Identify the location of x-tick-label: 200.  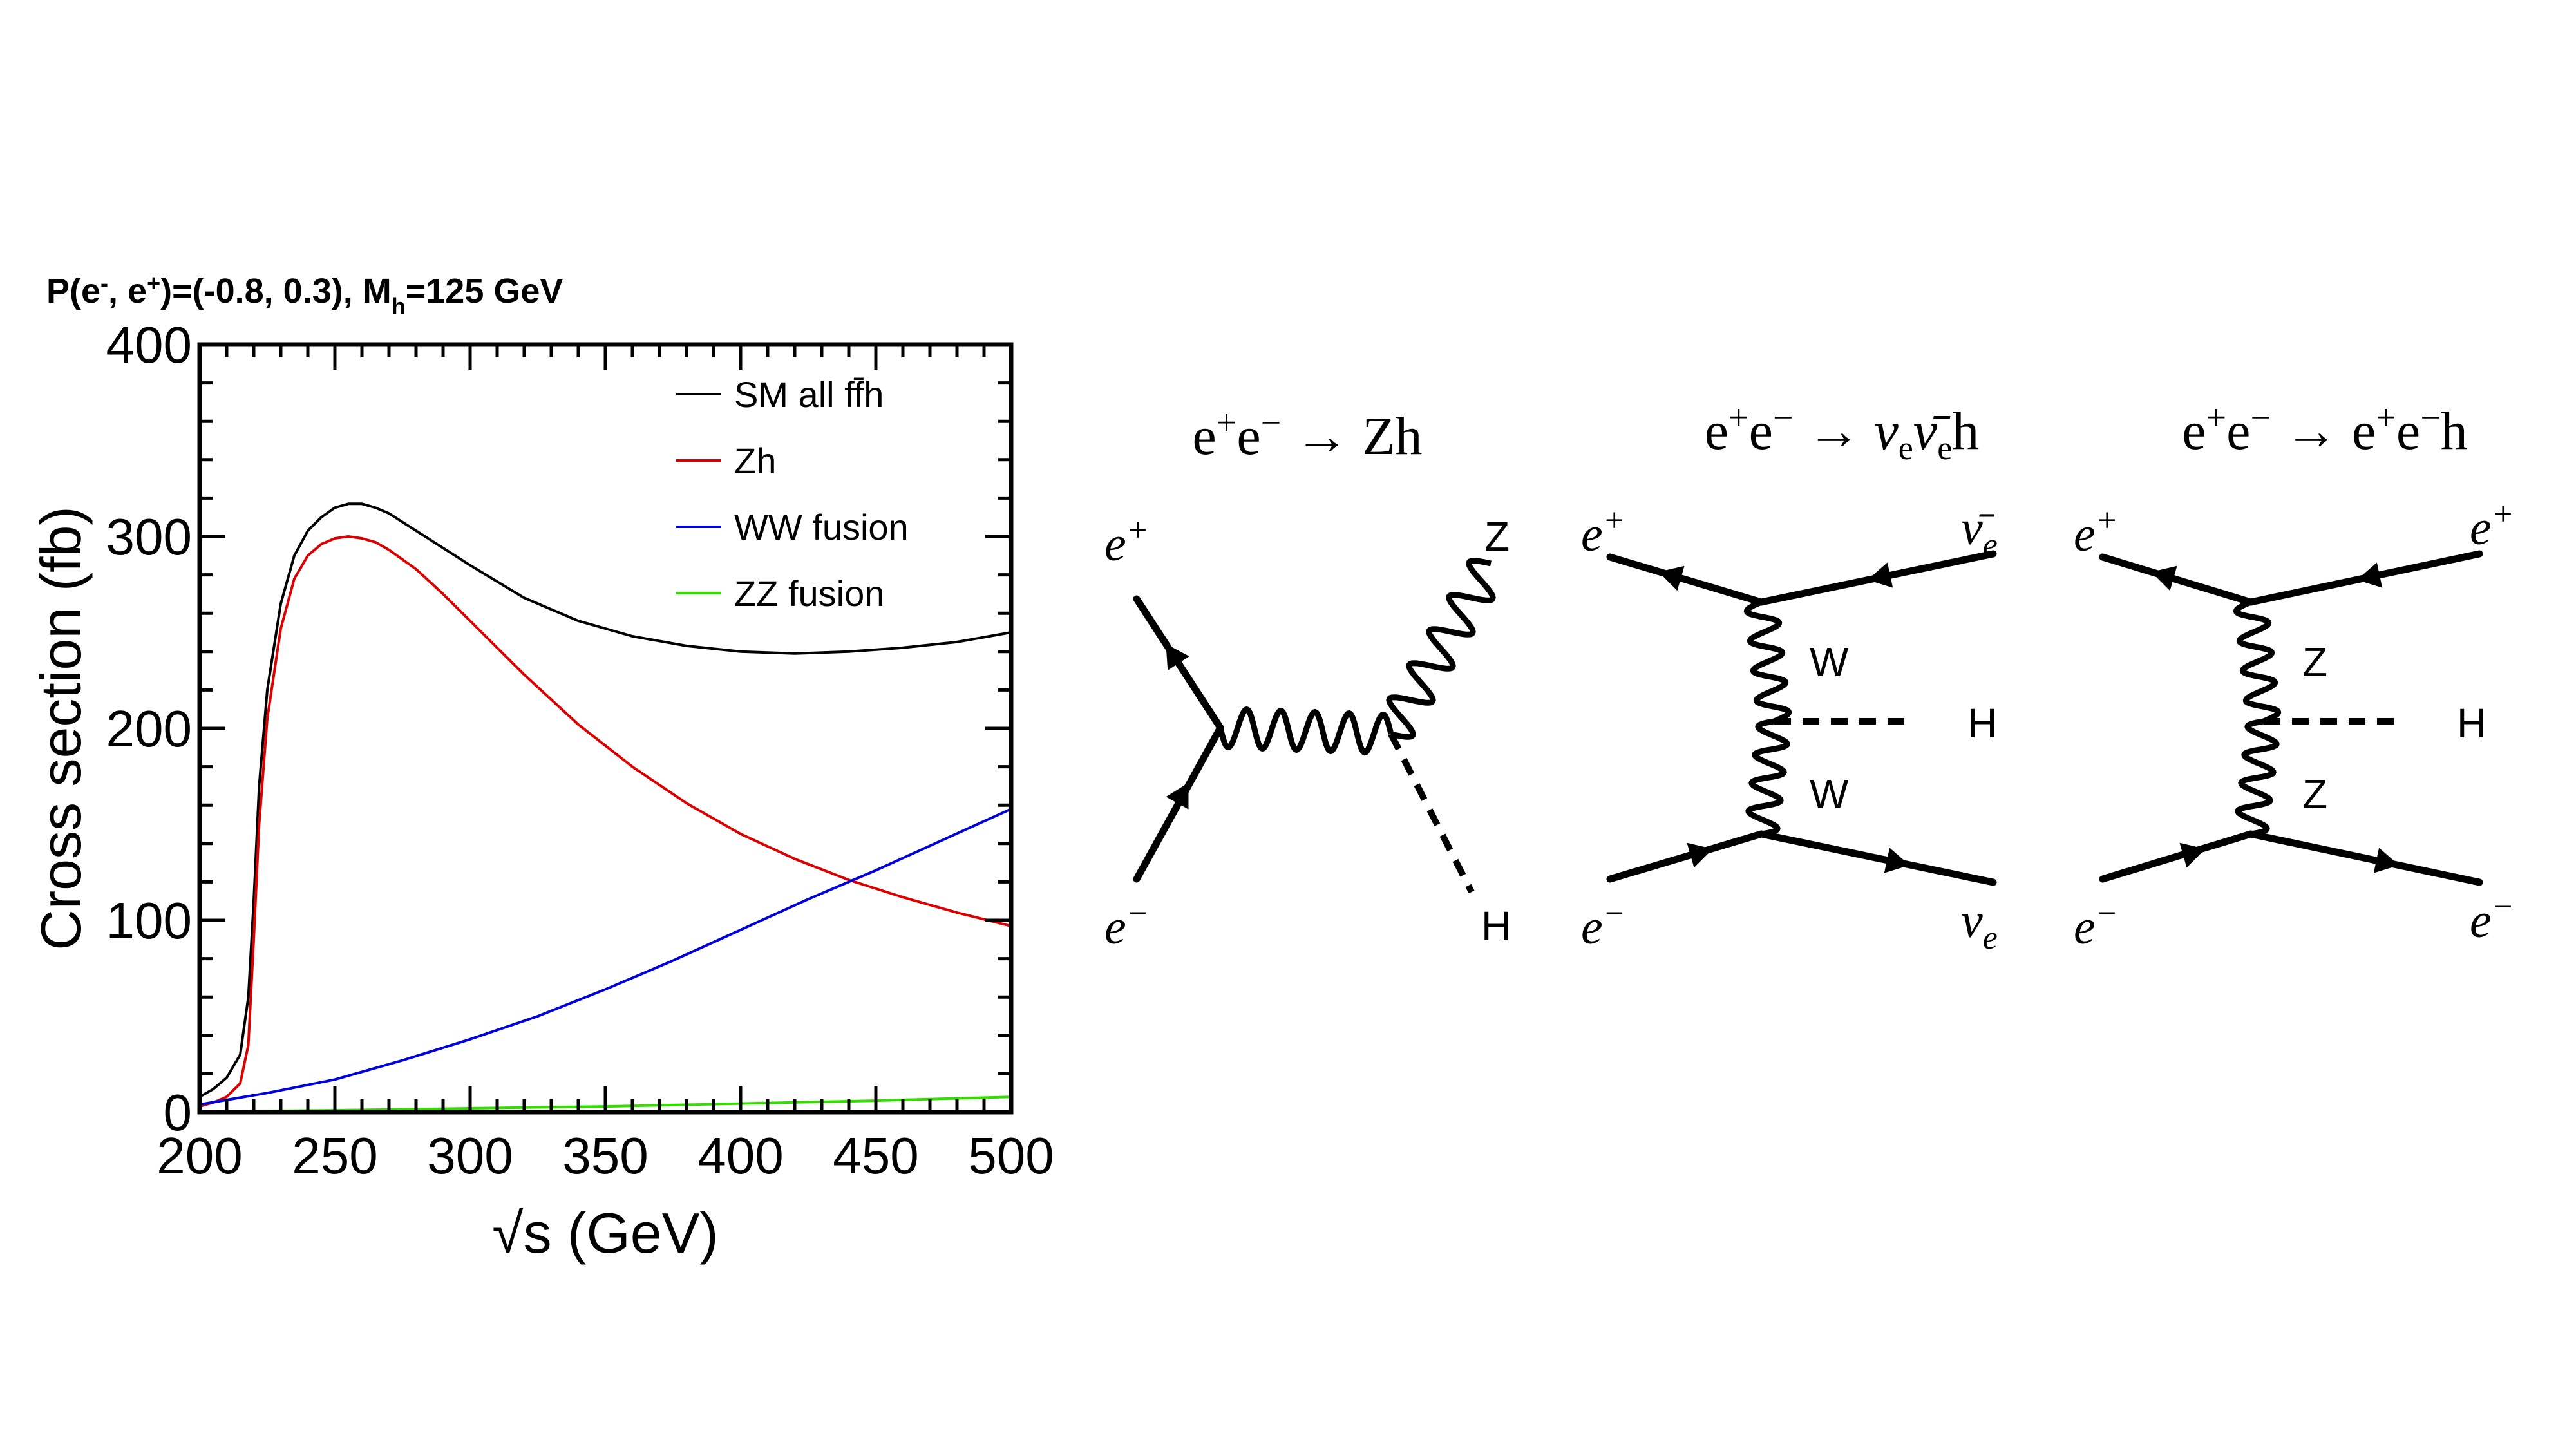
(199, 1156).